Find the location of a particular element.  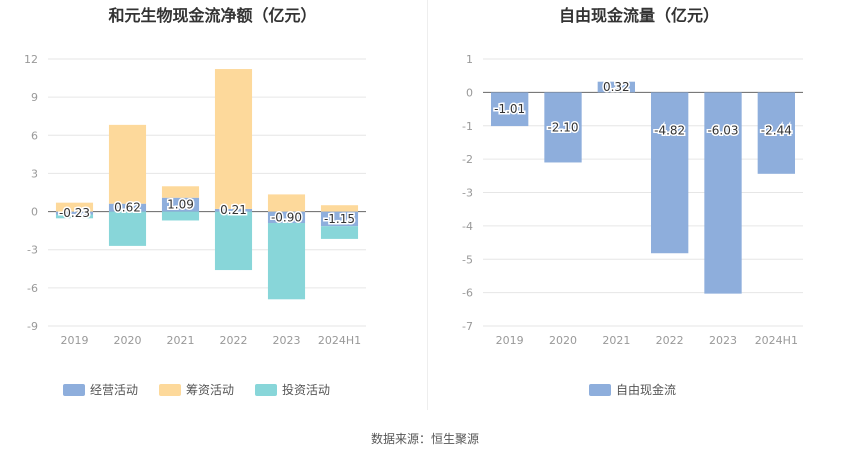

y-tick-label: 9 is located at coordinates (34, 97).